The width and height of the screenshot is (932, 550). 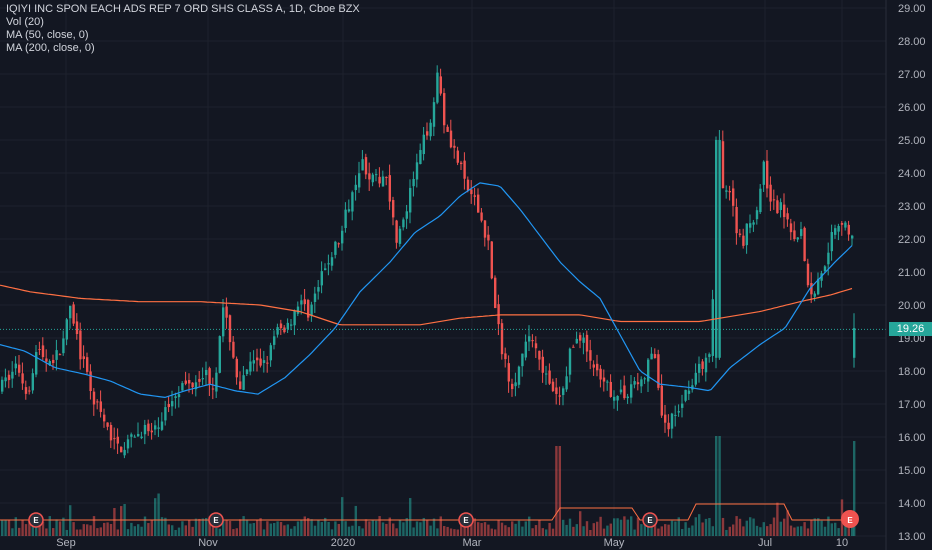 I want to click on event-circle, so click(x=650, y=520).